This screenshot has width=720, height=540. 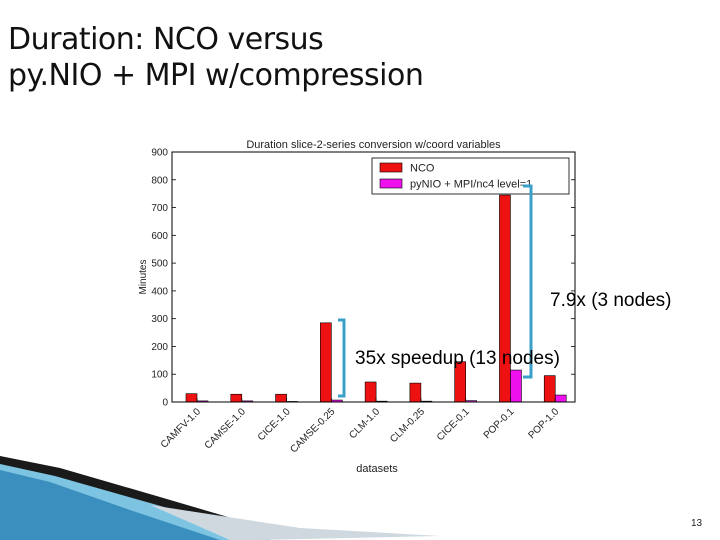 What do you see at coordinates (611, 300) in the screenshot?
I see `speedup-annotation-3-nodes: 7.9x (3 nodes)` at bounding box center [611, 300].